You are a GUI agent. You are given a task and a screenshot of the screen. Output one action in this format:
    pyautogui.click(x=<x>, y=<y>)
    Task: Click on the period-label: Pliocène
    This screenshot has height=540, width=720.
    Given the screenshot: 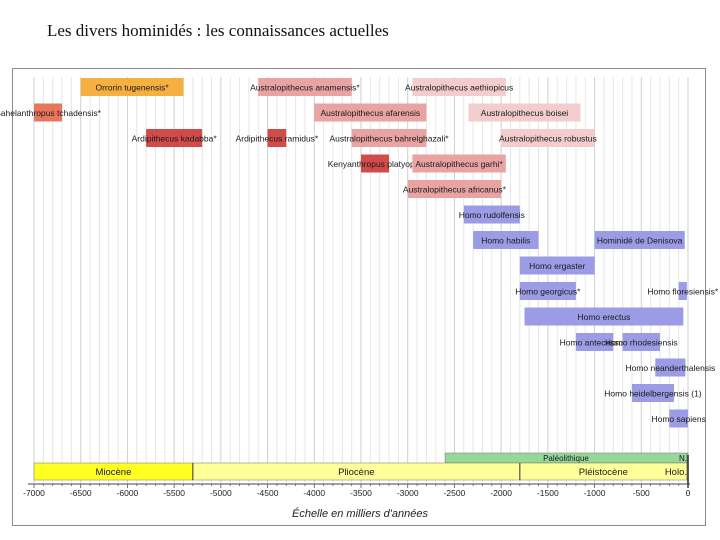 What is the action you would take?
    pyautogui.click(x=356, y=472)
    